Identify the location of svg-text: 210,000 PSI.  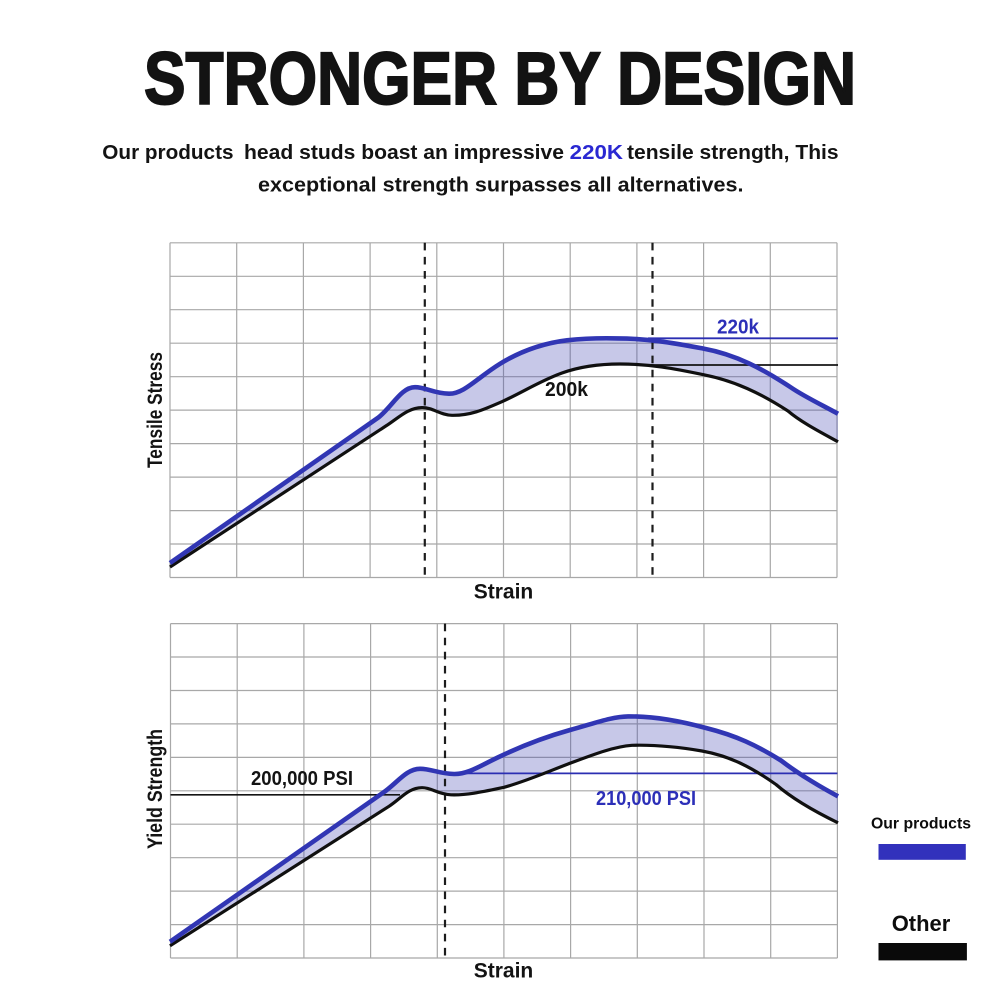
(646, 799).